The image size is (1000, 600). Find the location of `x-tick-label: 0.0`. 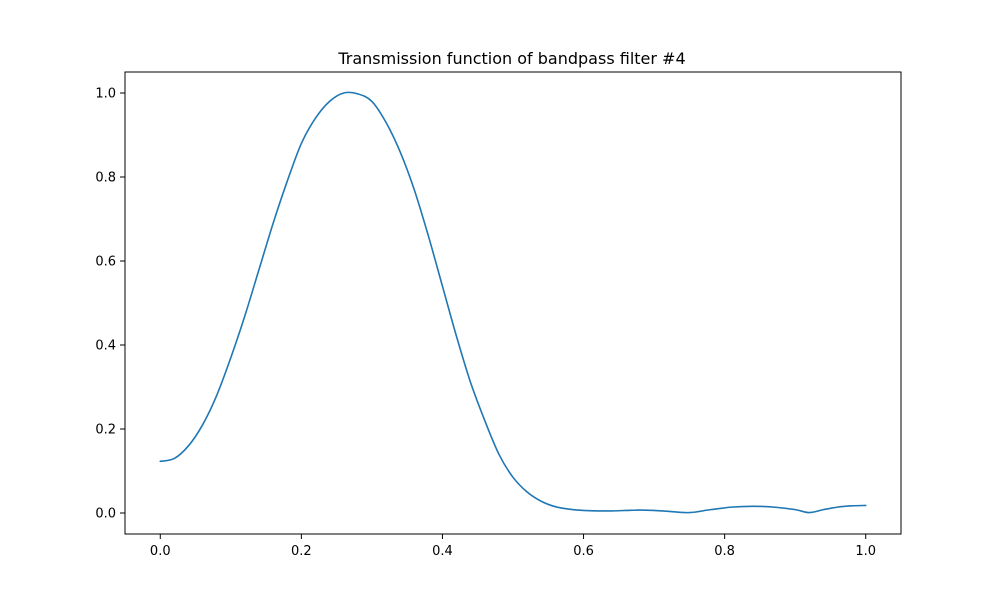

x-tick-label: 0.0 is located at coordinates (160, 551).